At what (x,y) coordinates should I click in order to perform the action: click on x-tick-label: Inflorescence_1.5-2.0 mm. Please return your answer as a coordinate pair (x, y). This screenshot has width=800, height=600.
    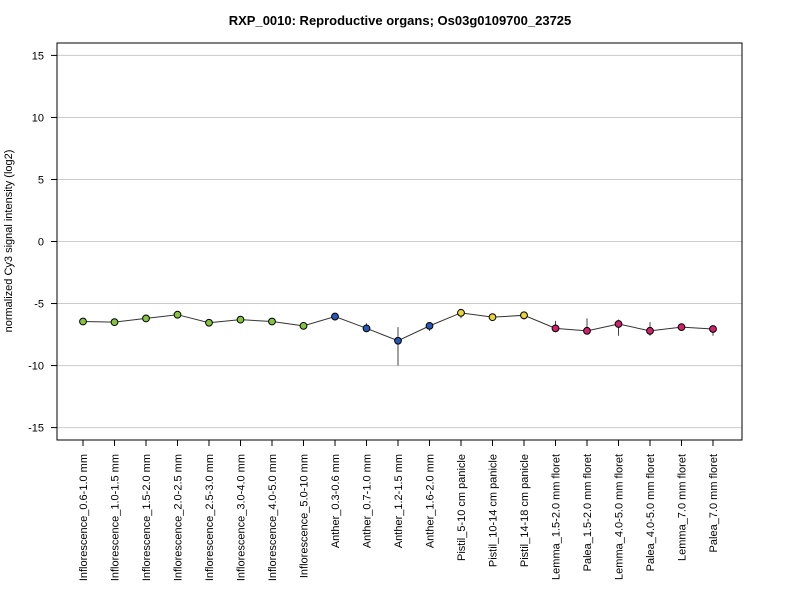
    Looking at the image, I should click on (147, 517).